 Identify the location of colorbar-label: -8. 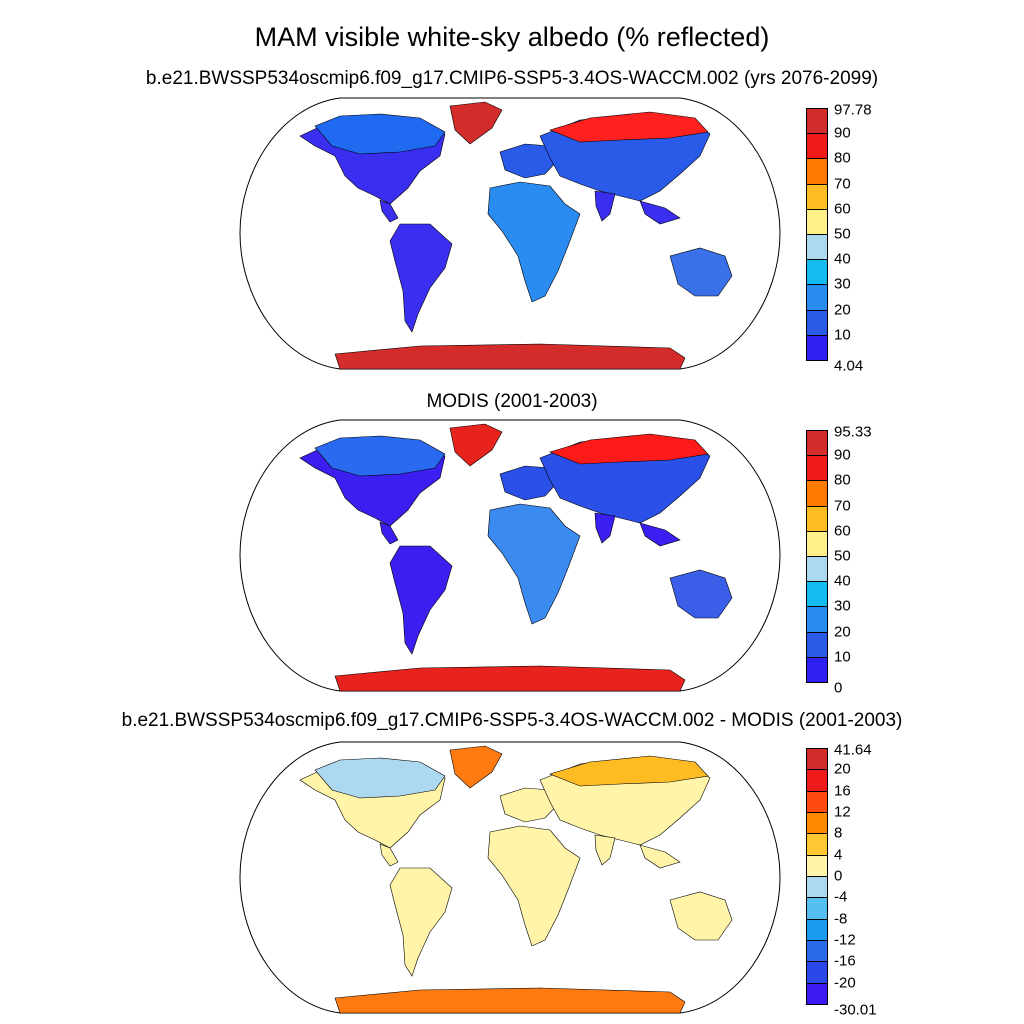
(841, 919).